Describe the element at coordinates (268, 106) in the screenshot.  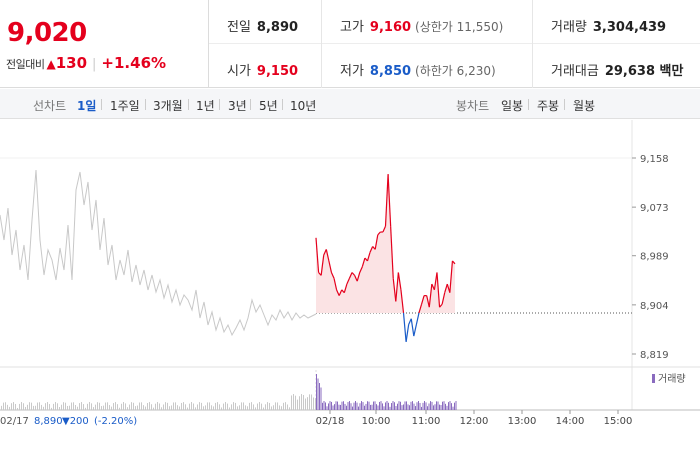
I see `period-5y-button: 5년` at that location.